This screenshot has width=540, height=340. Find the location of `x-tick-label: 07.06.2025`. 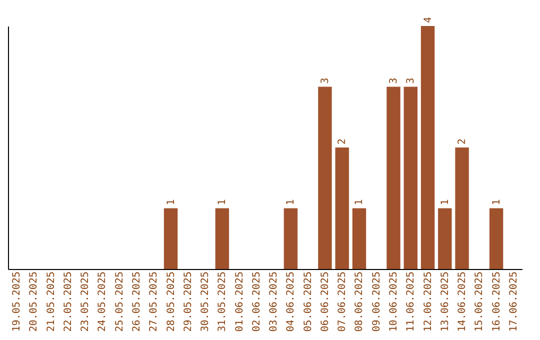

x-tick-label: 07.06.2025 is located at coordinates (342, 302).